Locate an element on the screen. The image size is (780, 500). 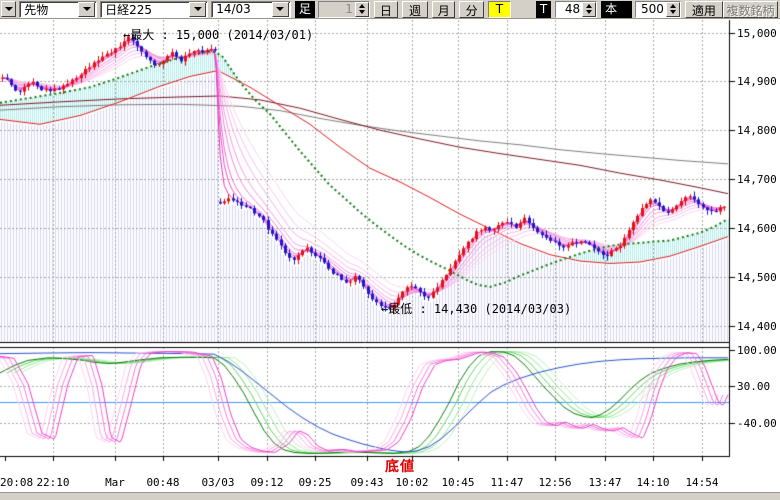
history-dropdown-button is located at coordinates (9, 9).